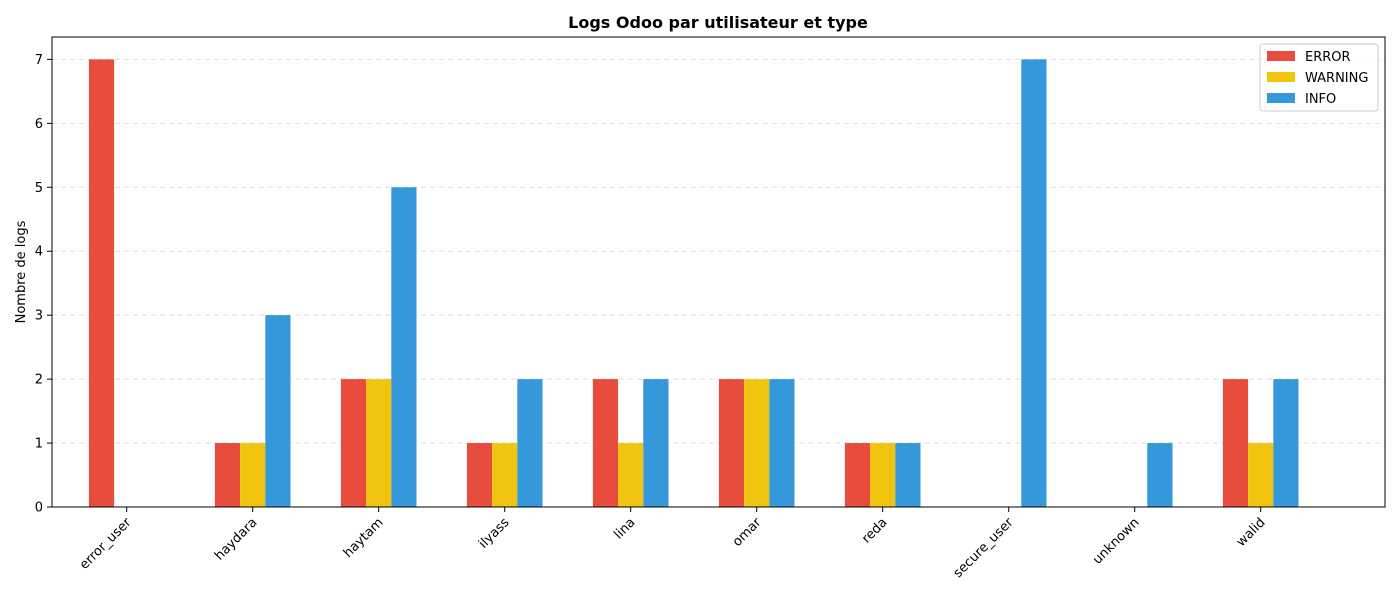  Describe the element at coordinates (494, 533) in the screenshot. I see `x-tick-label: ilyass` at that location.